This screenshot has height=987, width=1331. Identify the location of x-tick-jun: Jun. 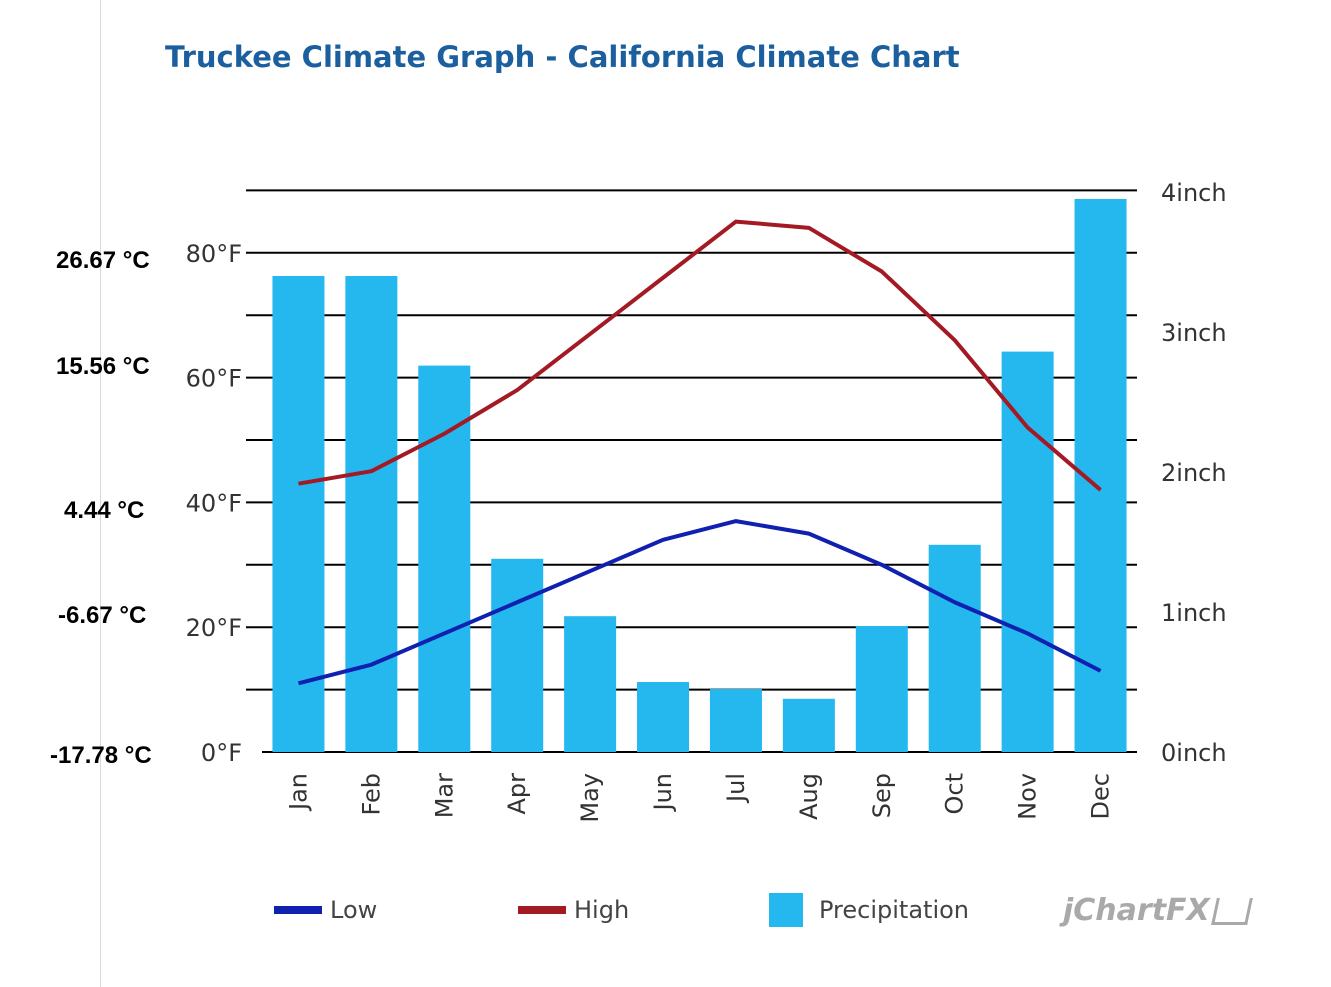
(663, 793).